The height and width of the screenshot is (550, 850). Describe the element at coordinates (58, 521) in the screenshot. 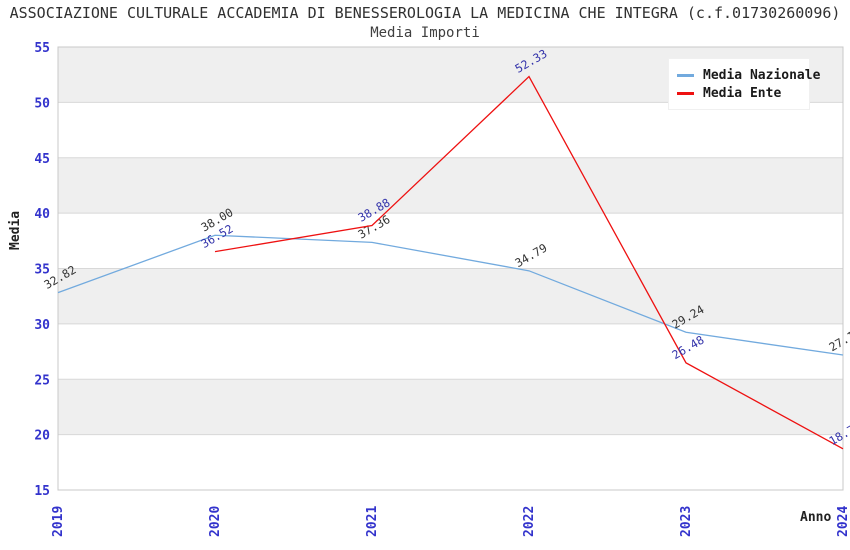

I see `x-tick-label: 2019` at that location.